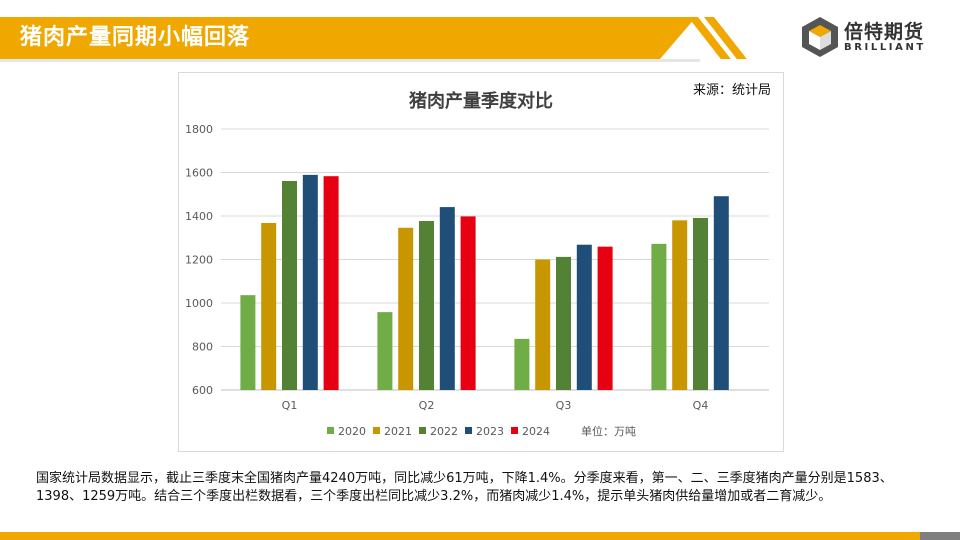 The height and width of the screenshot is (540, 960). Describe the element at coordinates (584, 317) in the screenshot. I see `bar-2023-Q3` at that location.